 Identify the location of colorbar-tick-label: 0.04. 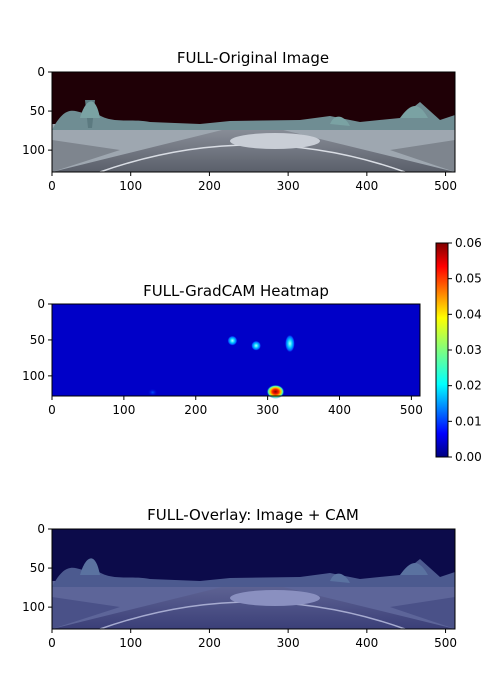
(468, 314).